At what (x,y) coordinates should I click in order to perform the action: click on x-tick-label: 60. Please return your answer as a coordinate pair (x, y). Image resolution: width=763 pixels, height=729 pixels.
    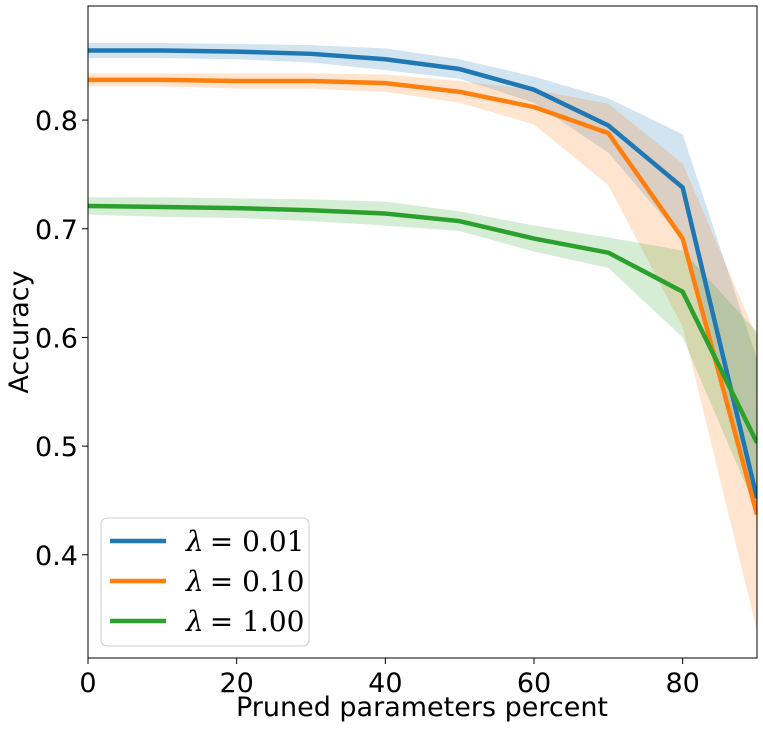
    Looking at the image, I should click on (534, 683).